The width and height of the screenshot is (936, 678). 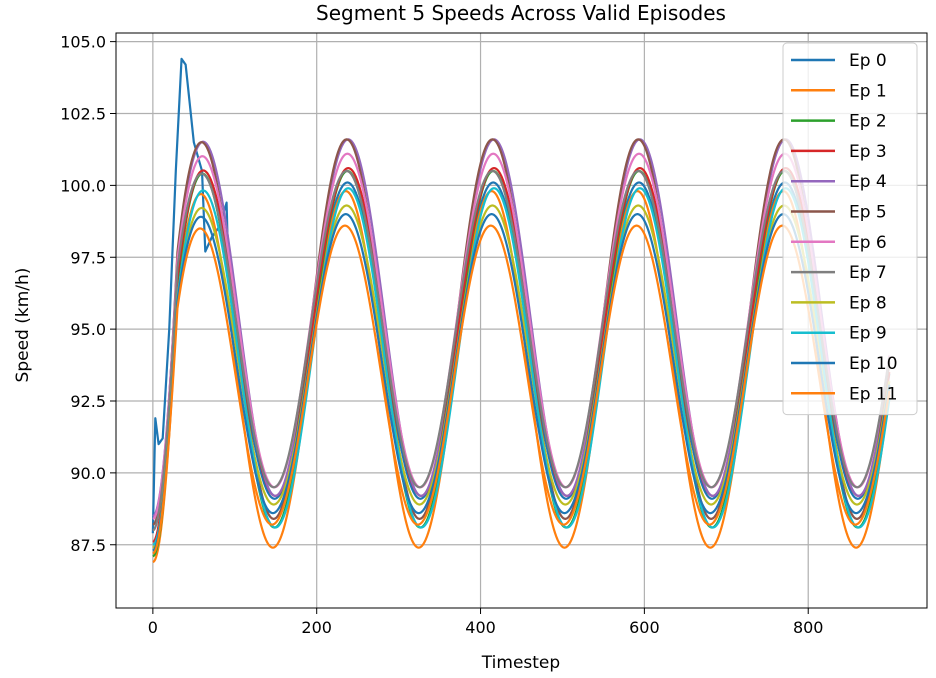 What do you see at coordinates (868, 122) in the screenshot?
I see `legend-label: Ep 2` at bounding box center [868, 122].